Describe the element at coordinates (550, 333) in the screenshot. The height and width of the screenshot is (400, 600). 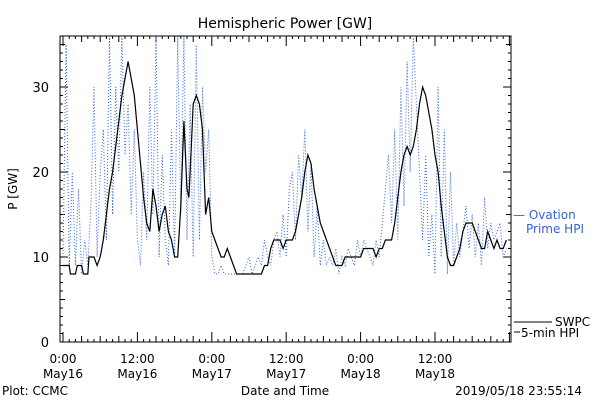
I see `legend-swpc-line2: 5-min HPI` at that location.